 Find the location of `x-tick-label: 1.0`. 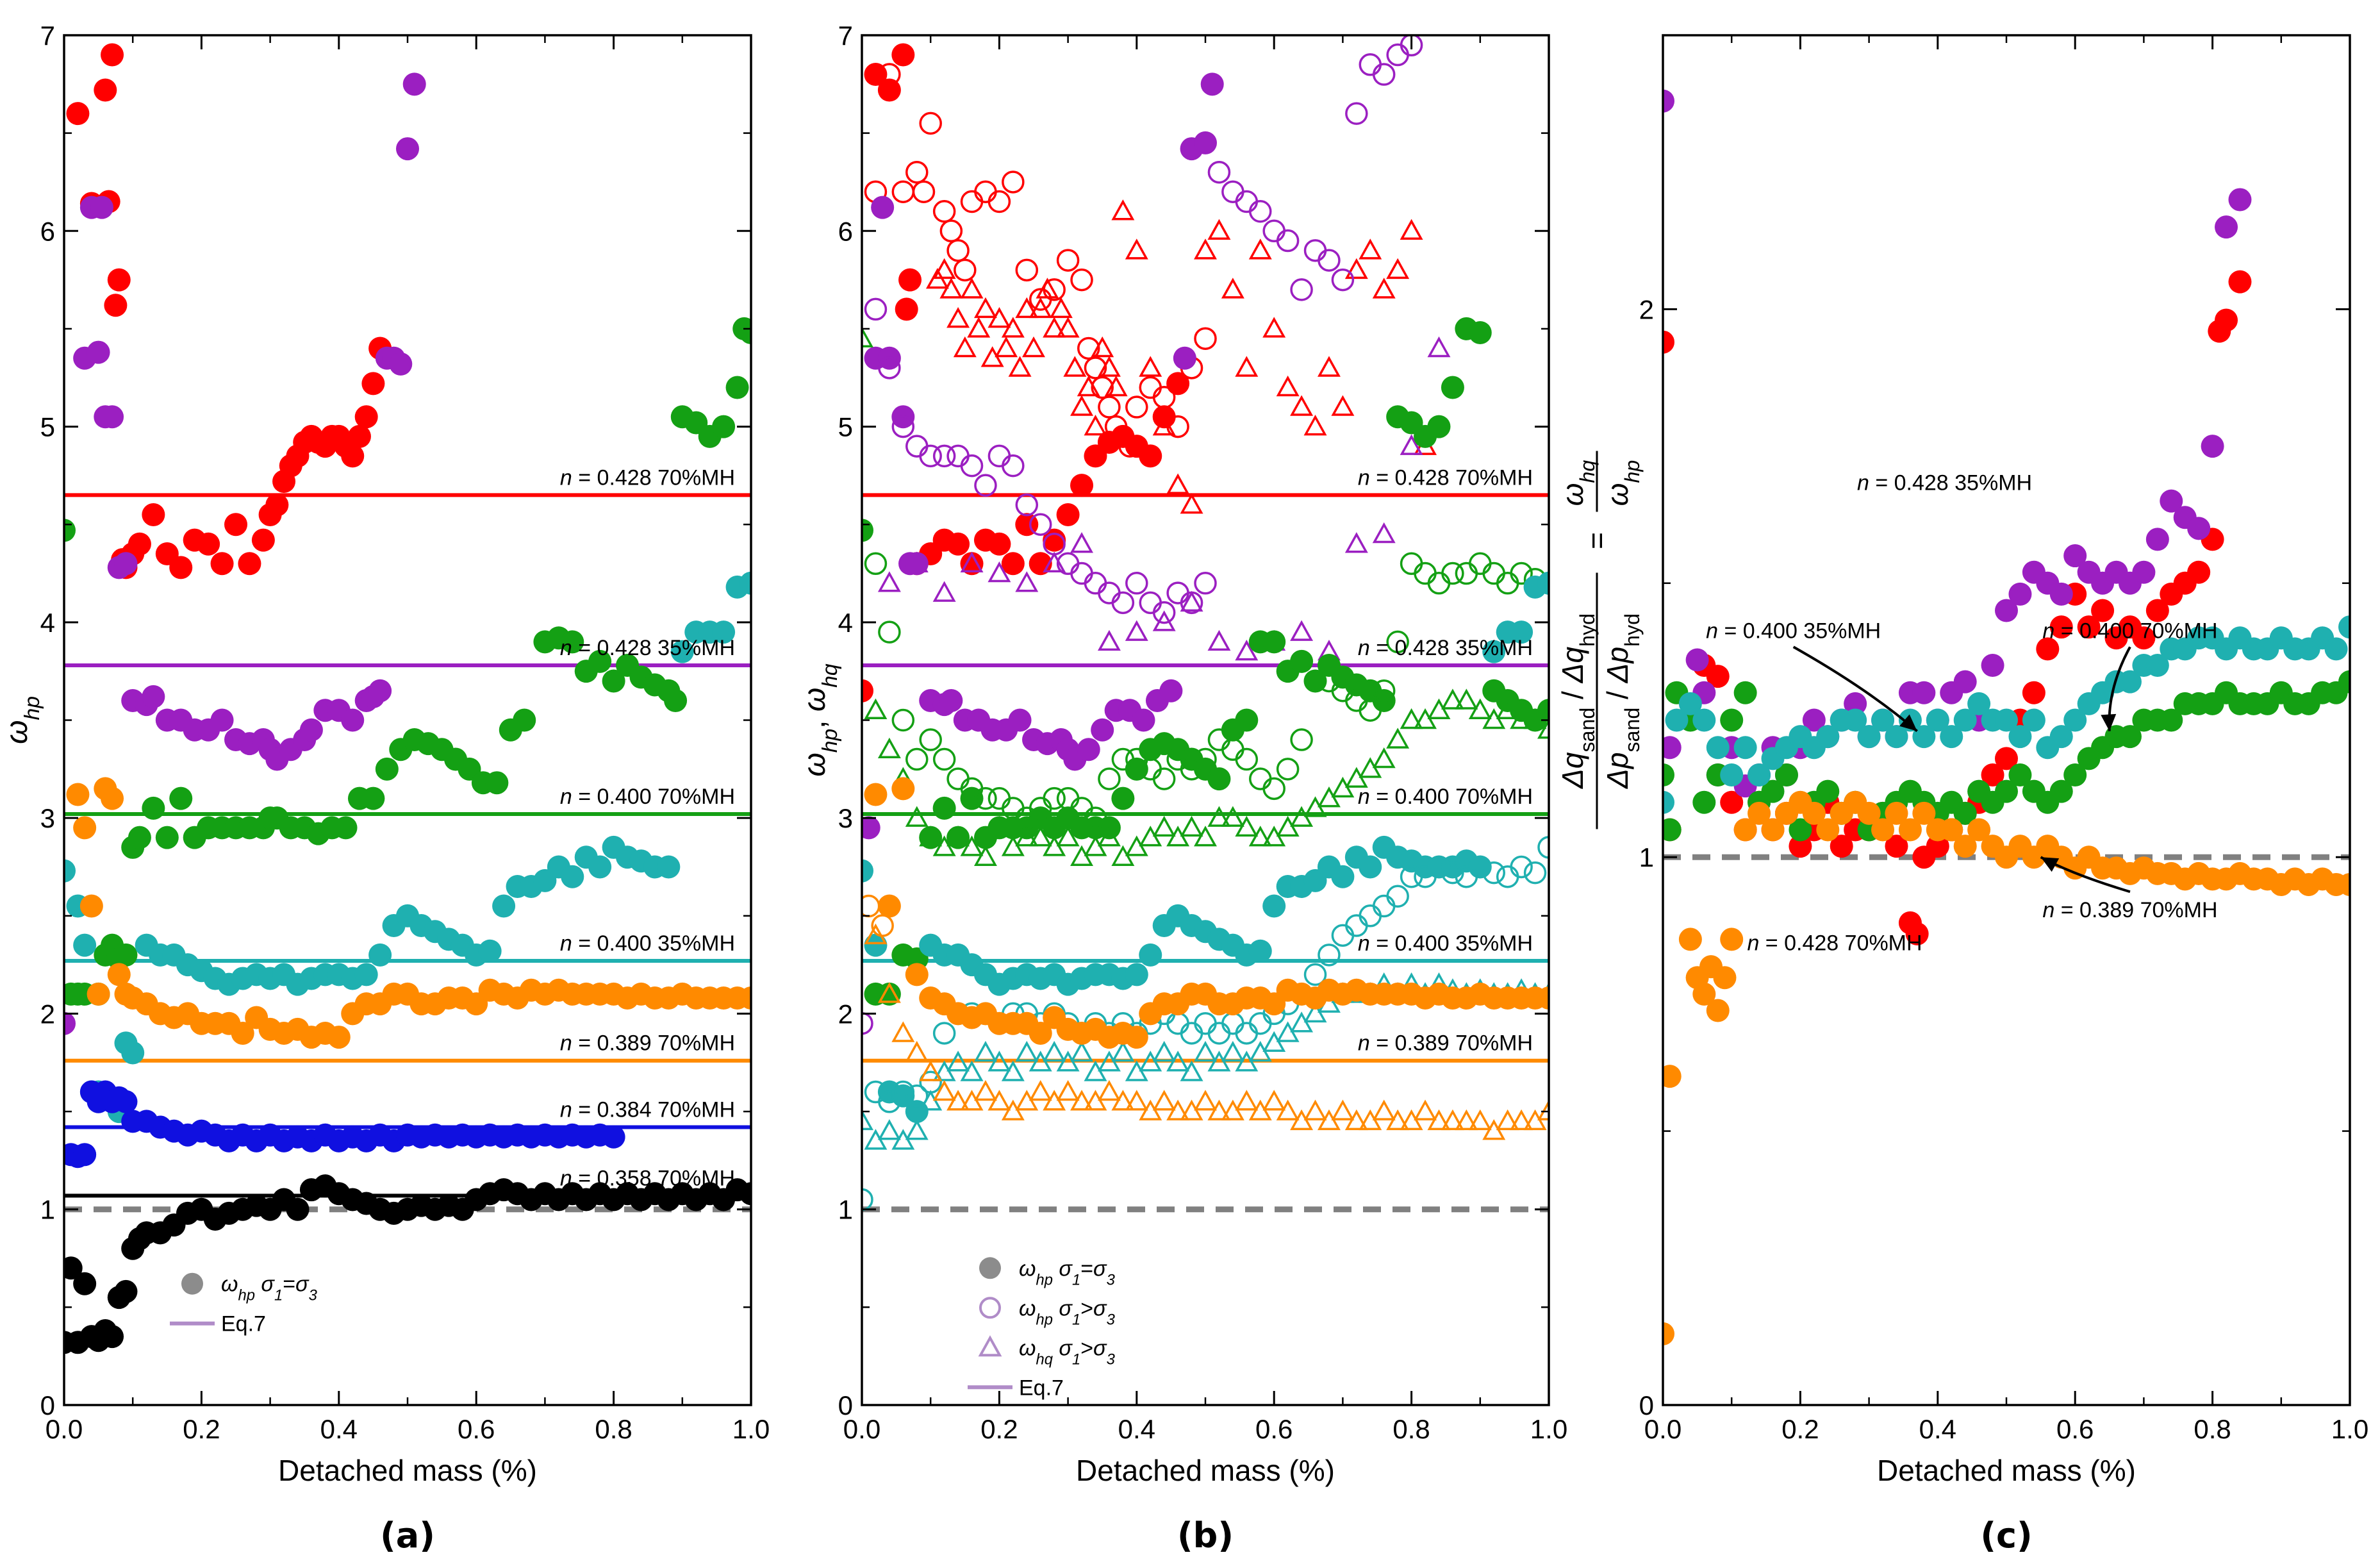

x-tick-label: 1.0 is located at coordinates (1549, 1429).